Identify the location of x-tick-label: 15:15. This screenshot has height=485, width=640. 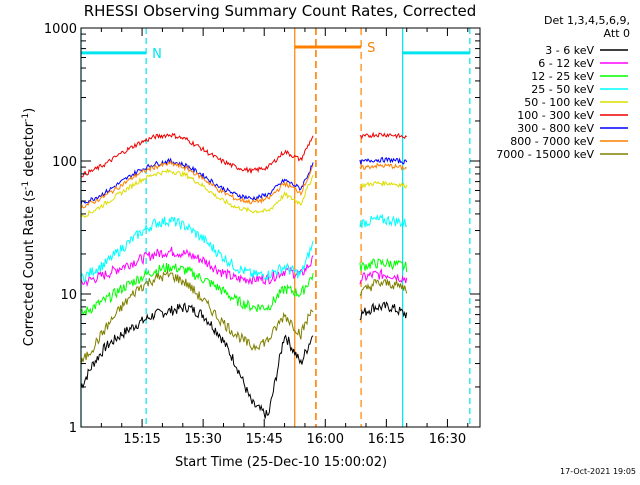
(141, 439).